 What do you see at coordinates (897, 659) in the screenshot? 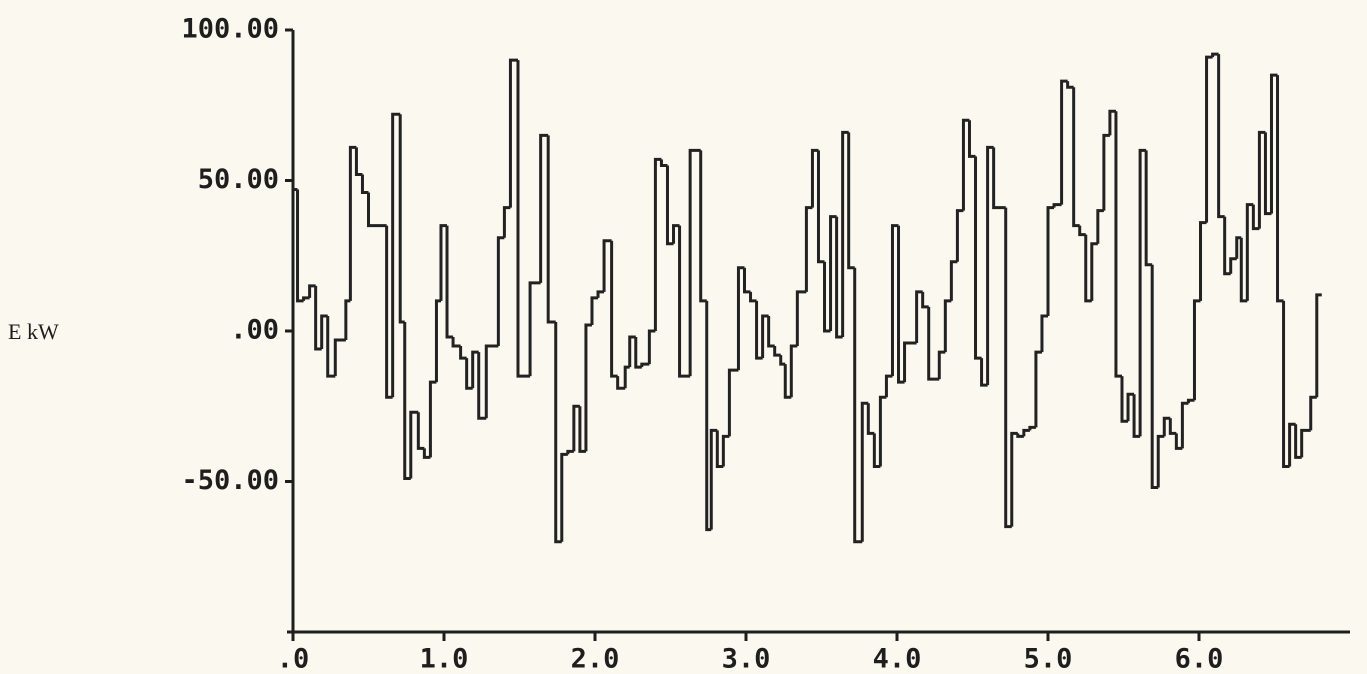
I see `x-tick-label: 4.0` at bounding box center [897, 659].